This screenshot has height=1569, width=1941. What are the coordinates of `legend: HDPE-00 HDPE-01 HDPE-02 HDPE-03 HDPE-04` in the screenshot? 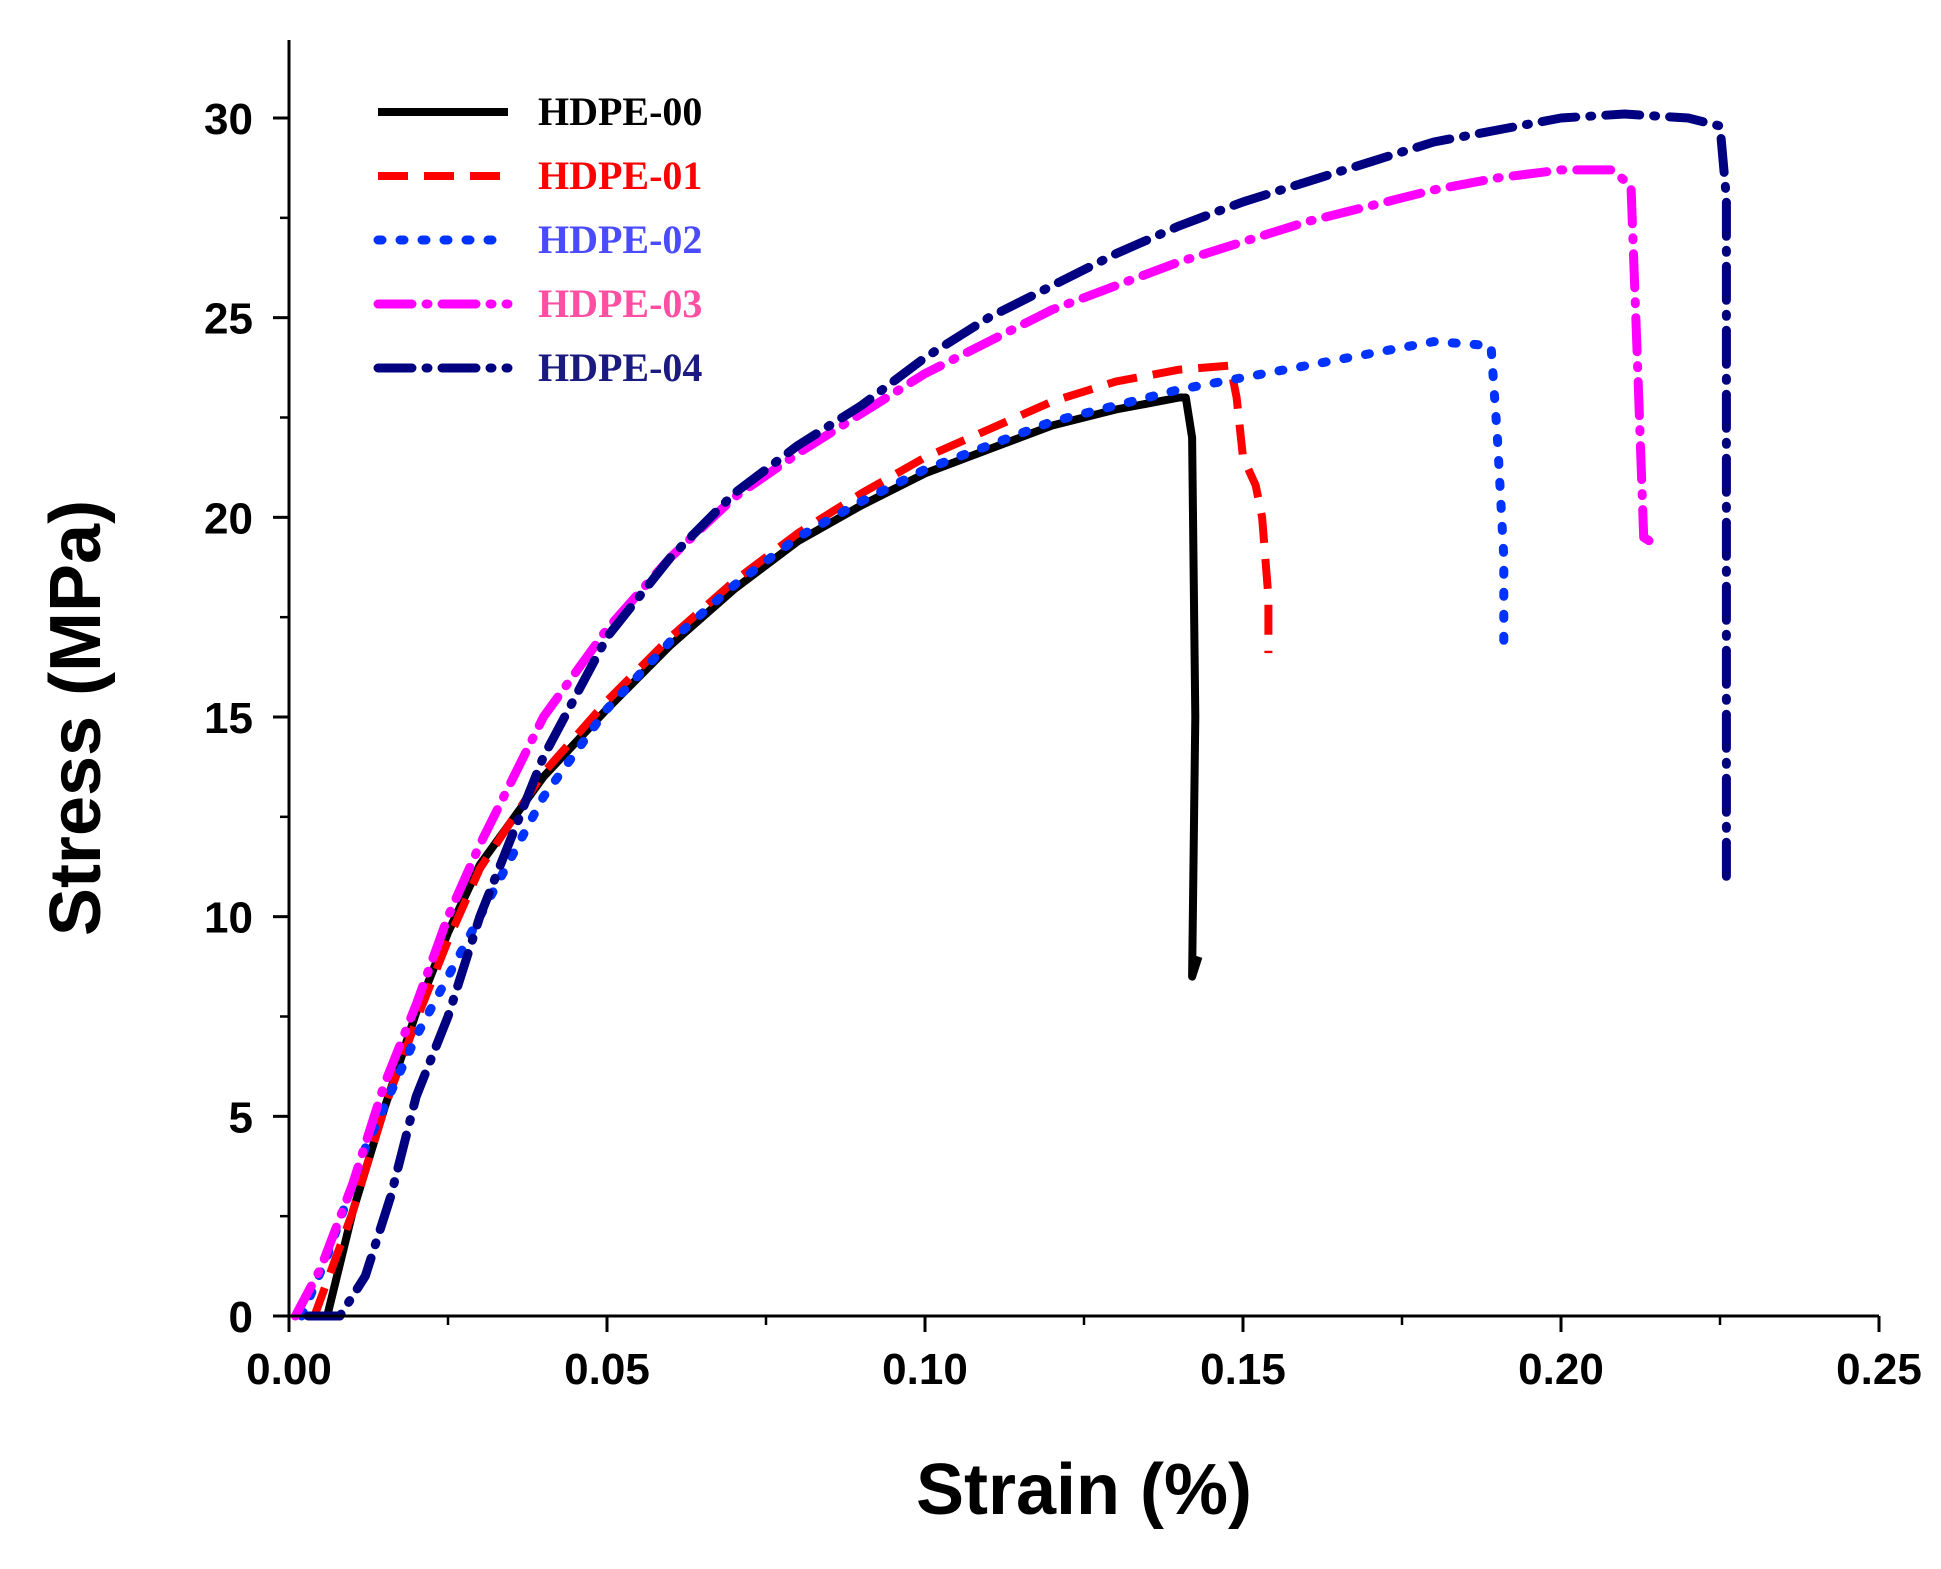 It's located at (537, 239).